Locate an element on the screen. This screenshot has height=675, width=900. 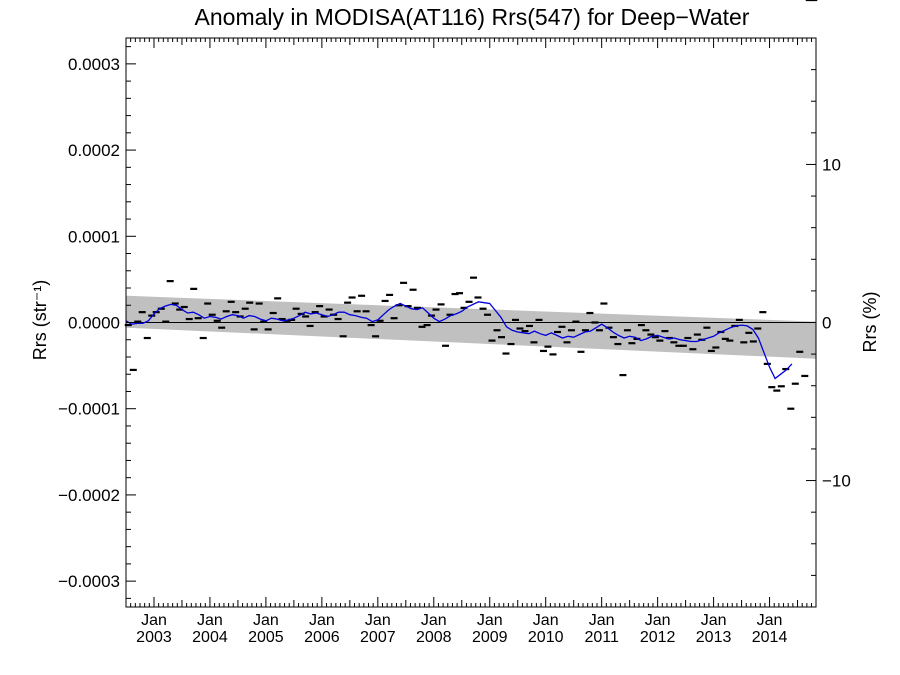
x-tick-label-year: 2009 is located at coordinates (490, 637).